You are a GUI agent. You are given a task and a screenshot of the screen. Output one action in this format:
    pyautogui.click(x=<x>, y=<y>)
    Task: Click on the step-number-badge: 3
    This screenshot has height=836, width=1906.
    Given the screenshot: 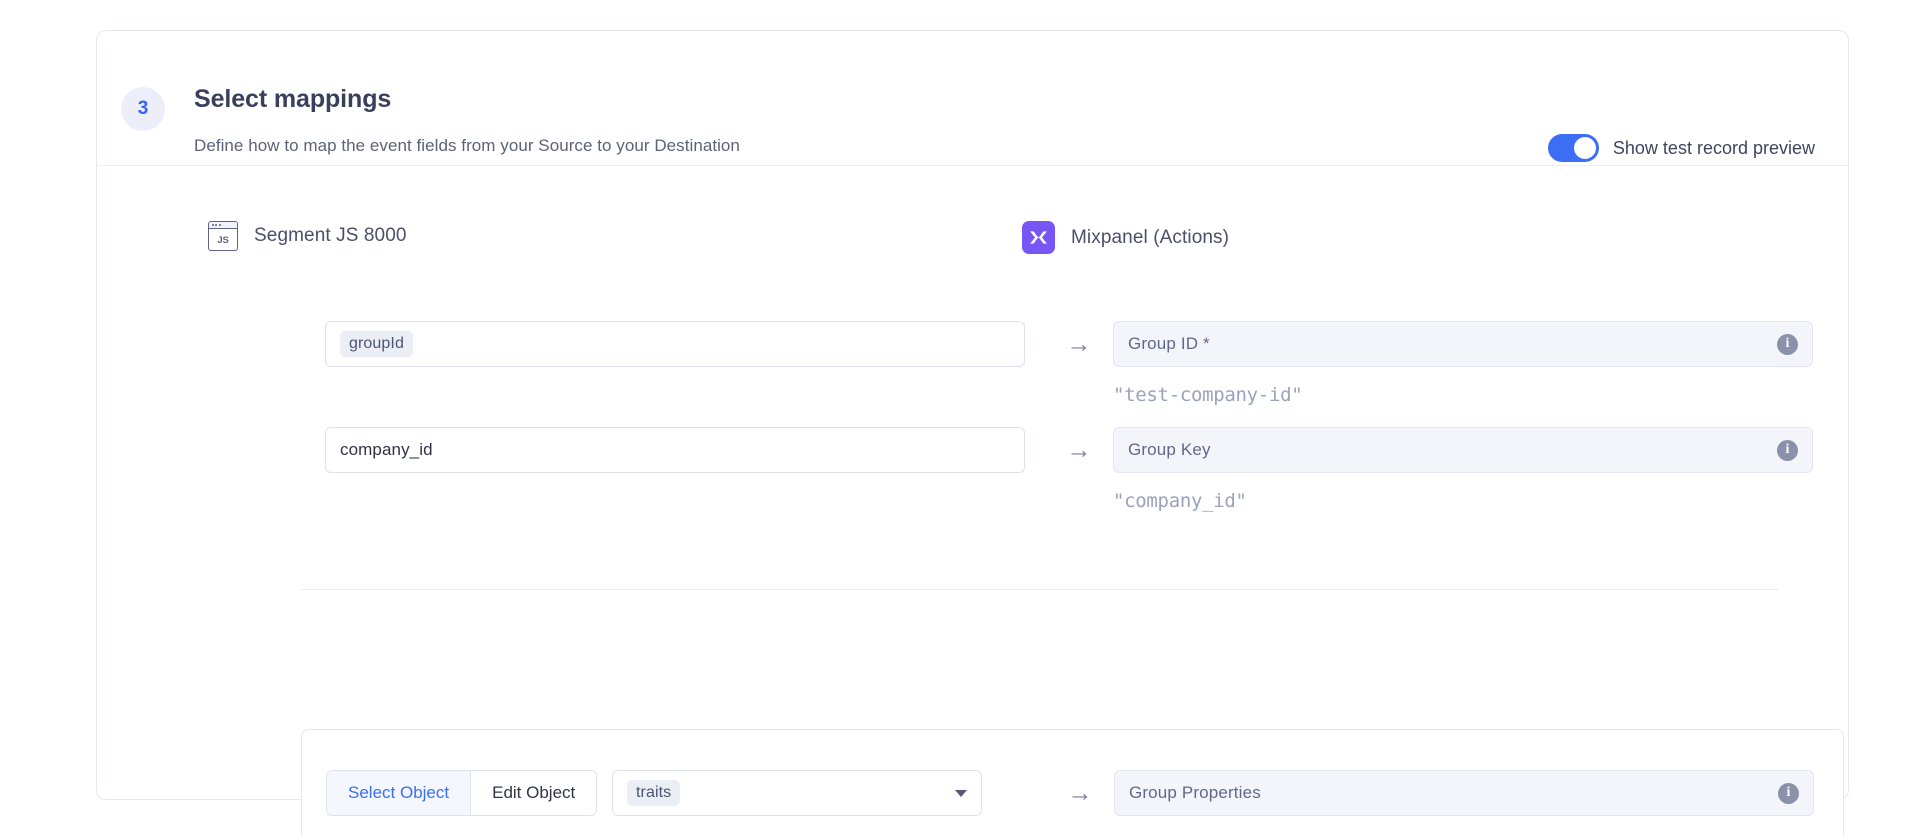 What is the action you would take?
    pyautogui.click(x=143, y=109)
    